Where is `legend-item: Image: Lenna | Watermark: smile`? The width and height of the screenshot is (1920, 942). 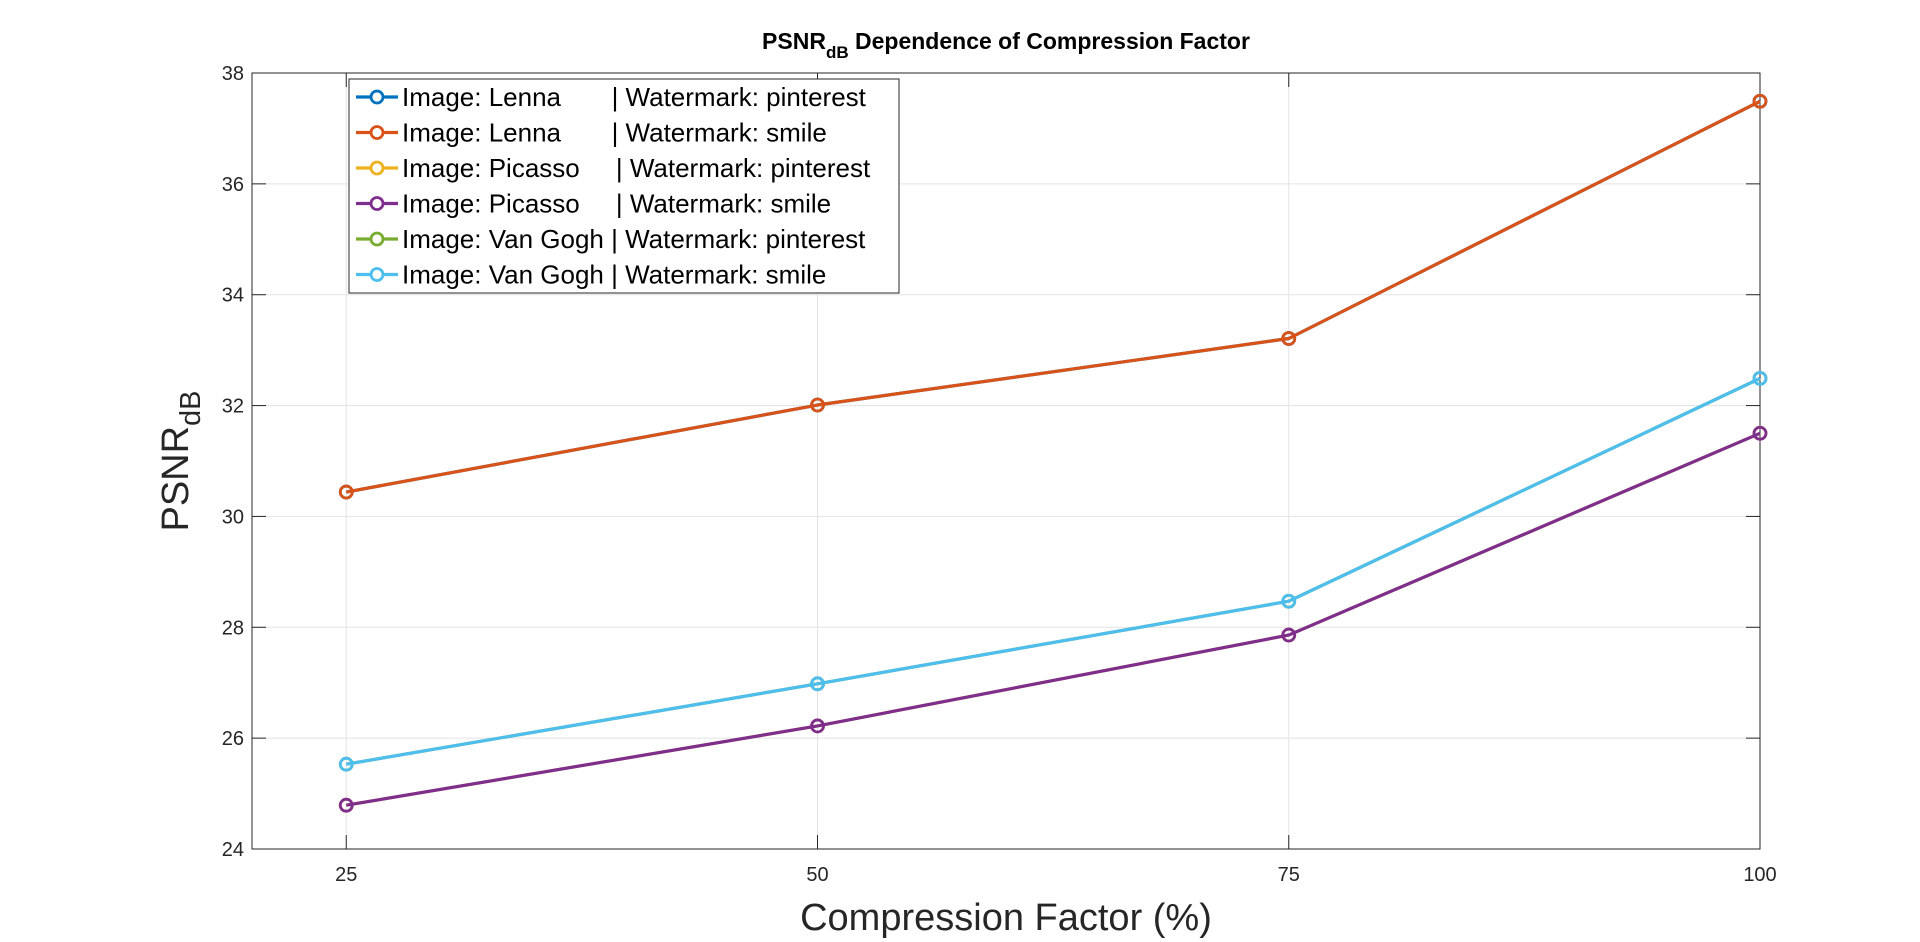
legend-item: Image: Lenna | Watermark: smile is located at coordinates (591, 133).